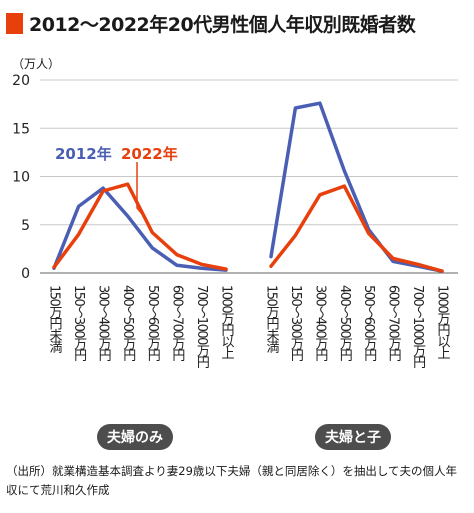 The image size is (474, 513). What do you see at coordinates (149, 154) in the screenshot?
I see `legend-label-2022: 2022年` at bounding box center [149, 154].